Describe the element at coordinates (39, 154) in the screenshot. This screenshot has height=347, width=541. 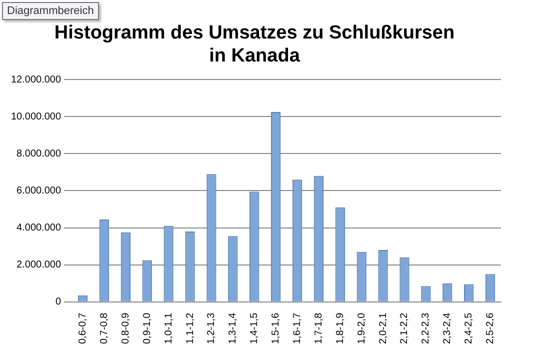
I see `y-tick-label: 8.000.000` at that location.